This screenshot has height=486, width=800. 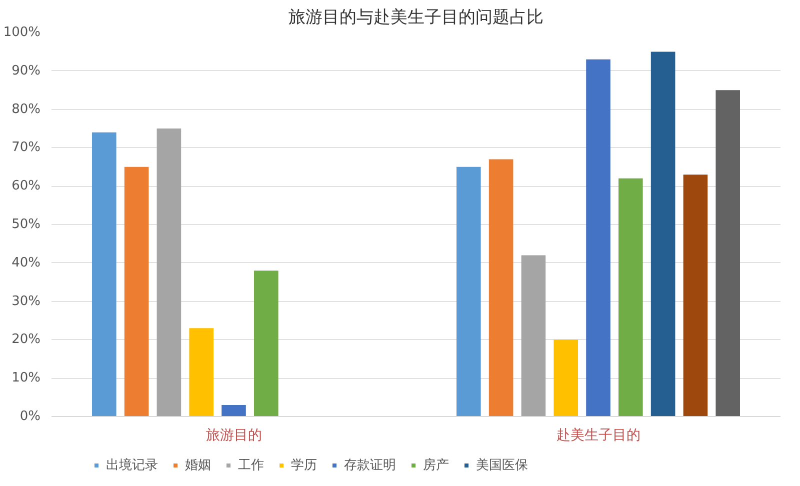 What do you see at coordinates (26, 148) in the screenshot?
I see `y-tick-label: 70%` at bounding box center [26, 148].